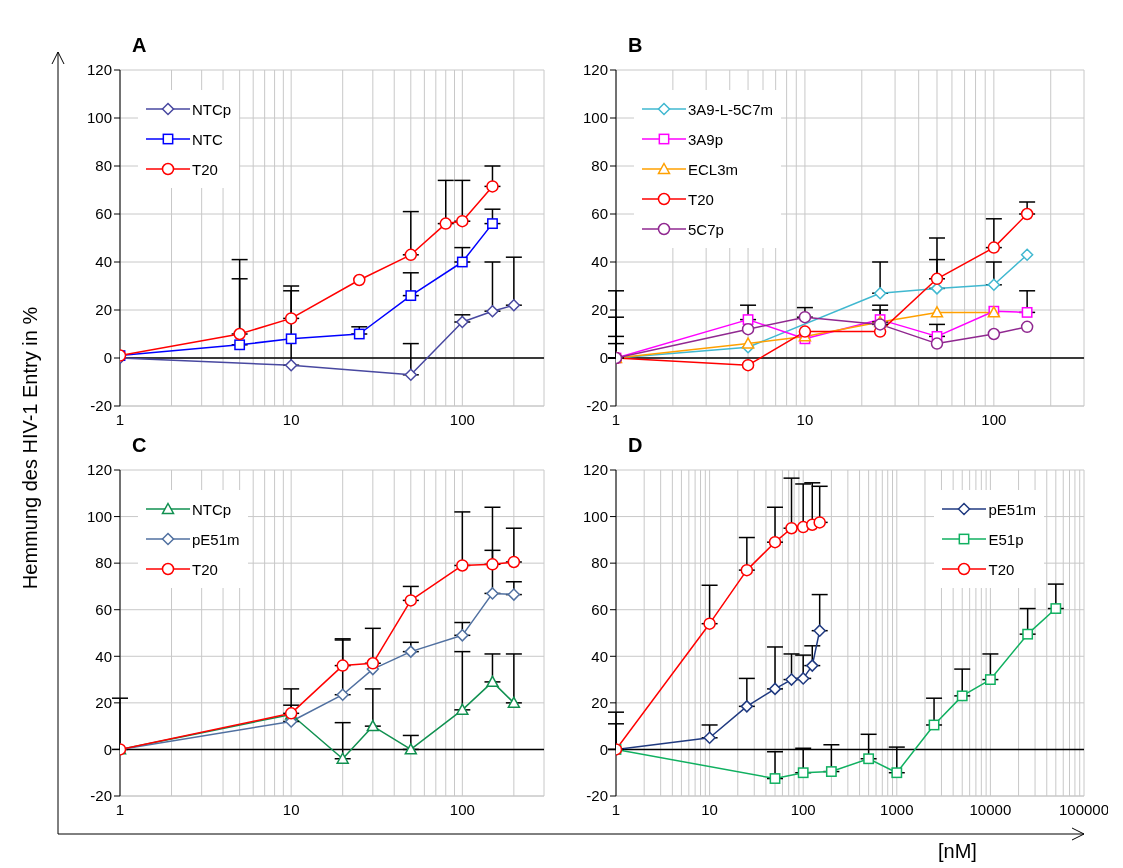  I want to click on legend-label: E51p, so click(1006, 539).